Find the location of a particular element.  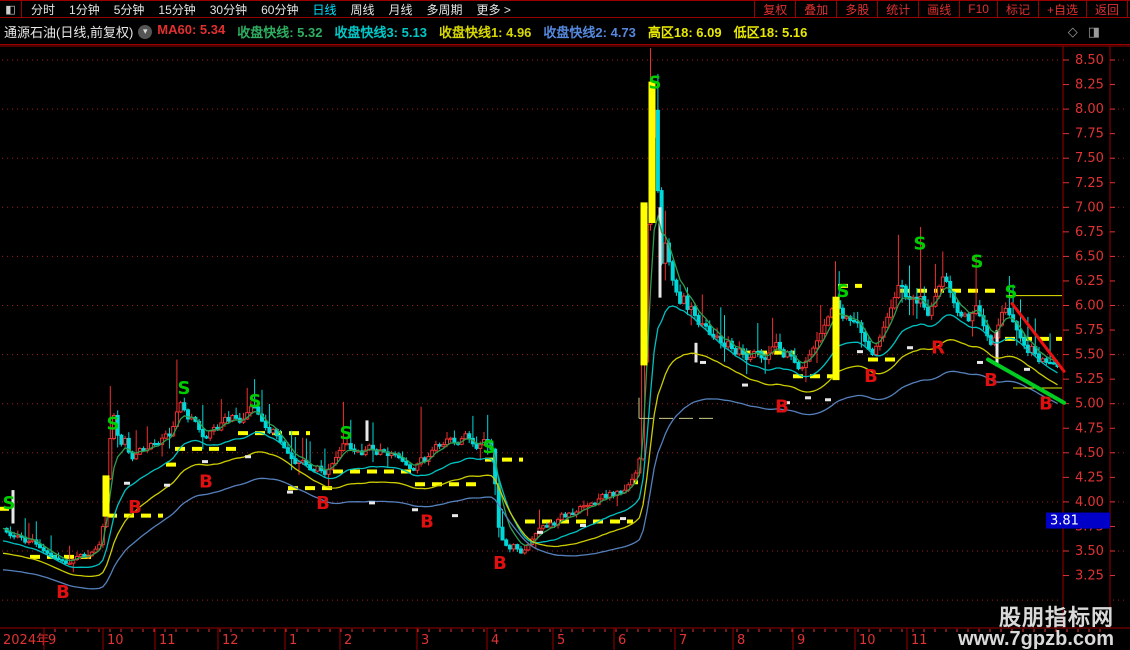

period-tab: 分时 is located at coordinates (43, 9).